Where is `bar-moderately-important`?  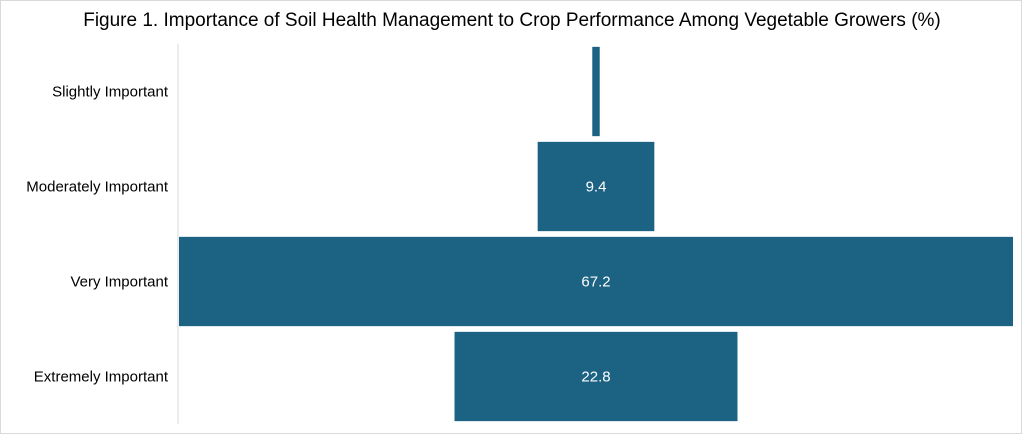 bar-moderately-important is located at coordinates (596, 186).